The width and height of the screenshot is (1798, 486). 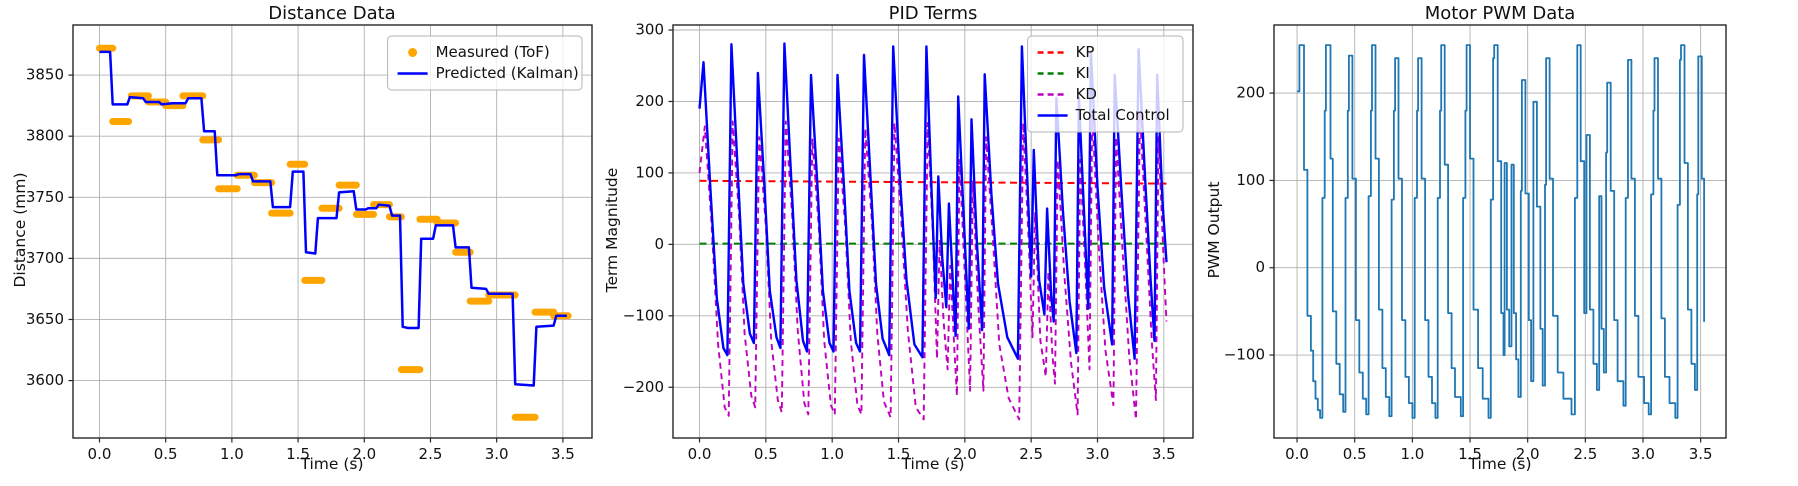 What do you see at coordinates (485, 63) in the screenshot?
I see `legend: Measured (ToF) Predicted (Kalman)` at bounding box center [485, 63].